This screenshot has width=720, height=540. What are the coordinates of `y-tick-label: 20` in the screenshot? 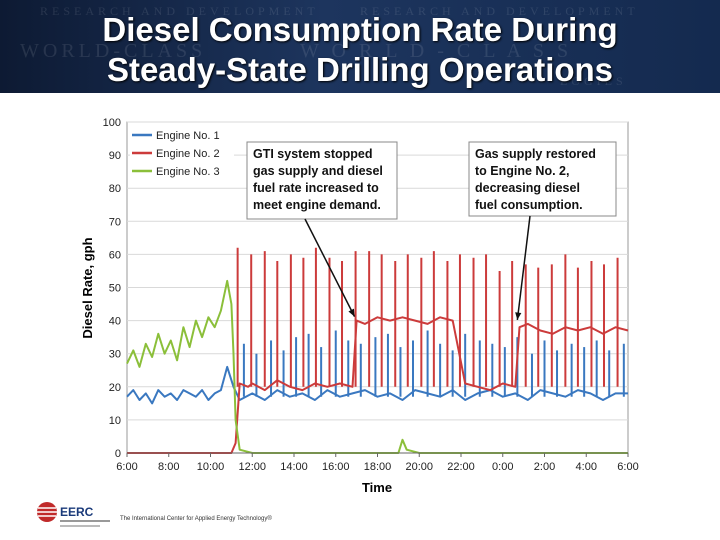 It's located at (115, 388).